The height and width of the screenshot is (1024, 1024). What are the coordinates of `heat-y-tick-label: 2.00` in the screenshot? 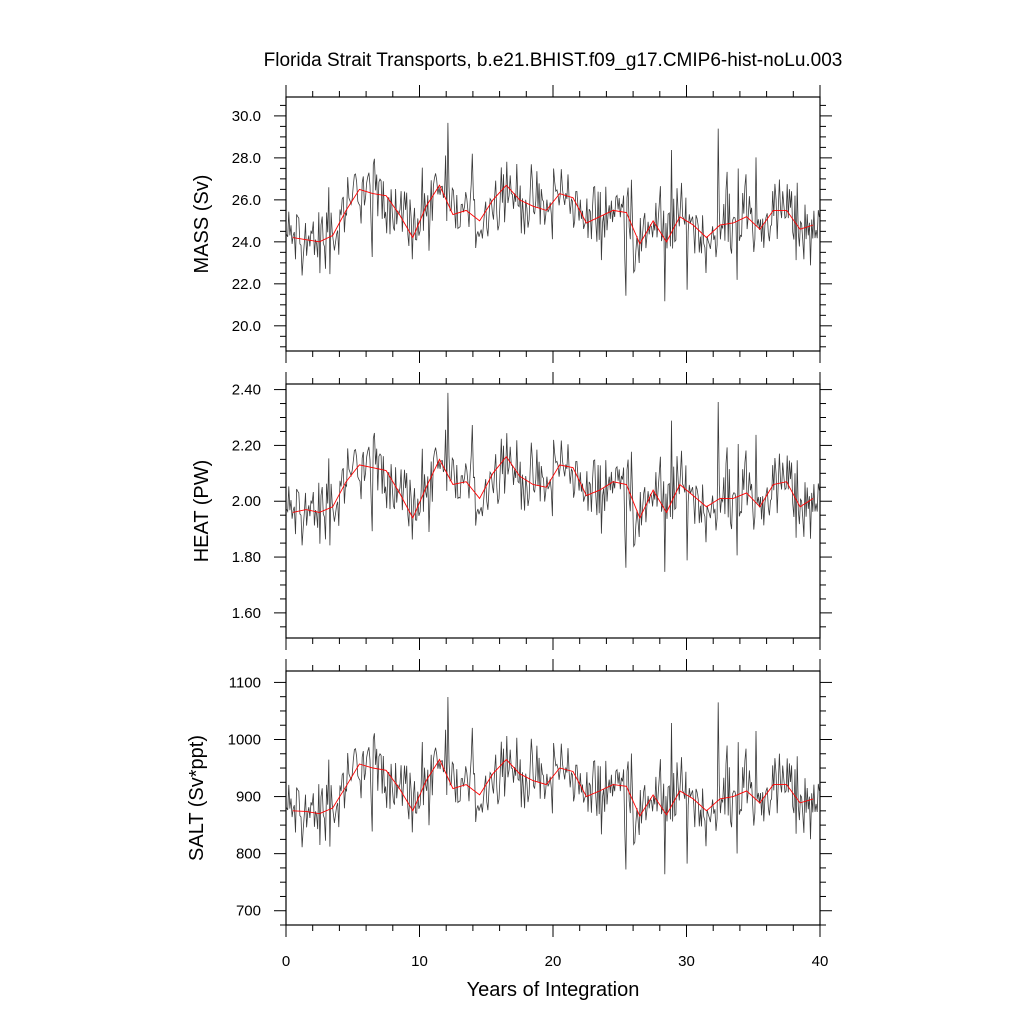 It's located at (246, 501).